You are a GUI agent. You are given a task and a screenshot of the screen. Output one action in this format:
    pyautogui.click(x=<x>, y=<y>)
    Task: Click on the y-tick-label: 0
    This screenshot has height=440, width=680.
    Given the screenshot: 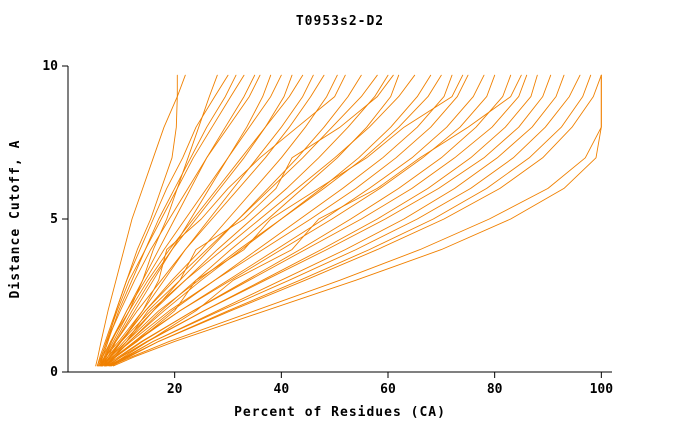 What is the action you would take?
    pyautogui.click(x=54, y=372)
    